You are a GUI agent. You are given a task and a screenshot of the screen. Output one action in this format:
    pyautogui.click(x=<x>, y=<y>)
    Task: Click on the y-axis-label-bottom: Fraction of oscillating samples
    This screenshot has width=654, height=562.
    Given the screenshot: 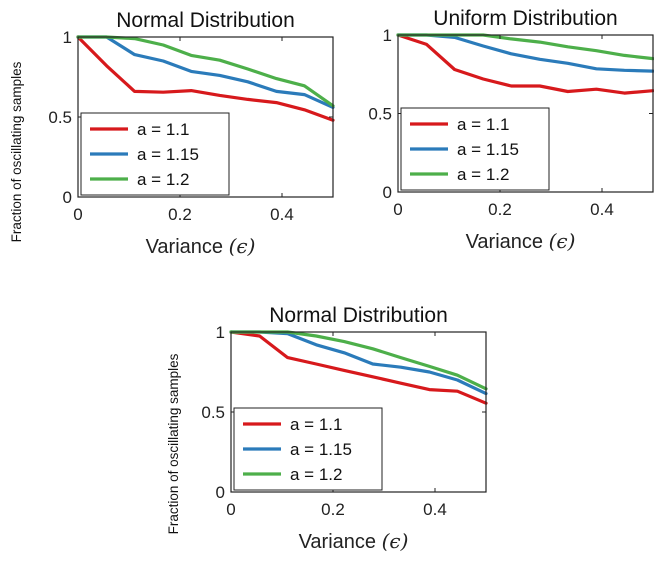 What is the action you would take?
    pyautogui.click(x=173, y=443)
    